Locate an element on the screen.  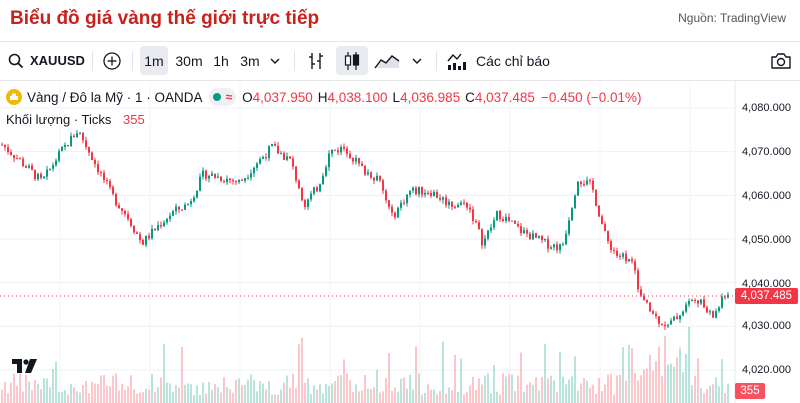
interval-dropdown is located at coordinates (275, 60).